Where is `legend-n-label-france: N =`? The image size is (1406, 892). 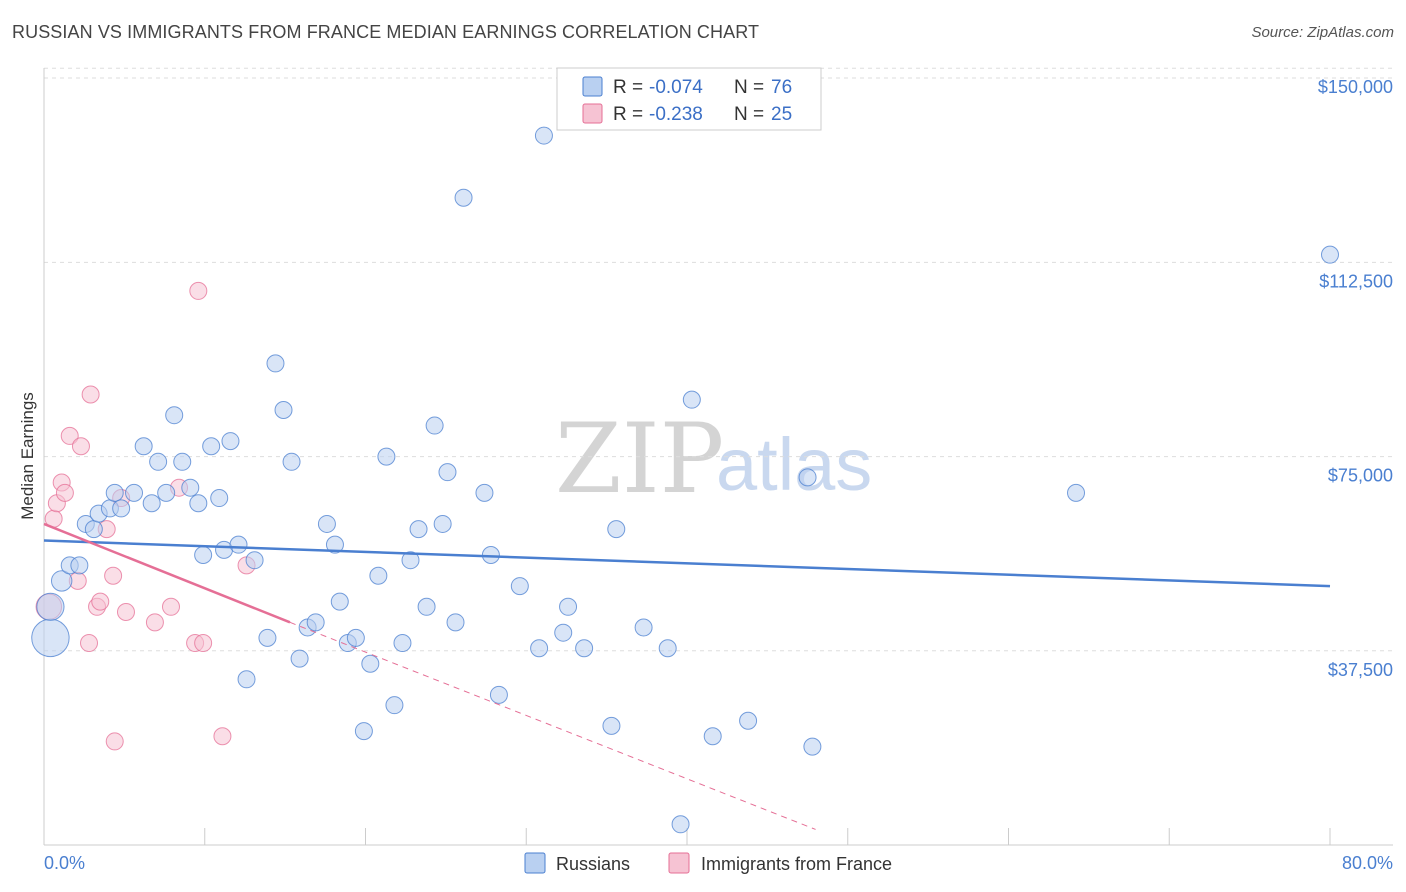 legend-n-label-france: N = is located at coordinates (749, 114).